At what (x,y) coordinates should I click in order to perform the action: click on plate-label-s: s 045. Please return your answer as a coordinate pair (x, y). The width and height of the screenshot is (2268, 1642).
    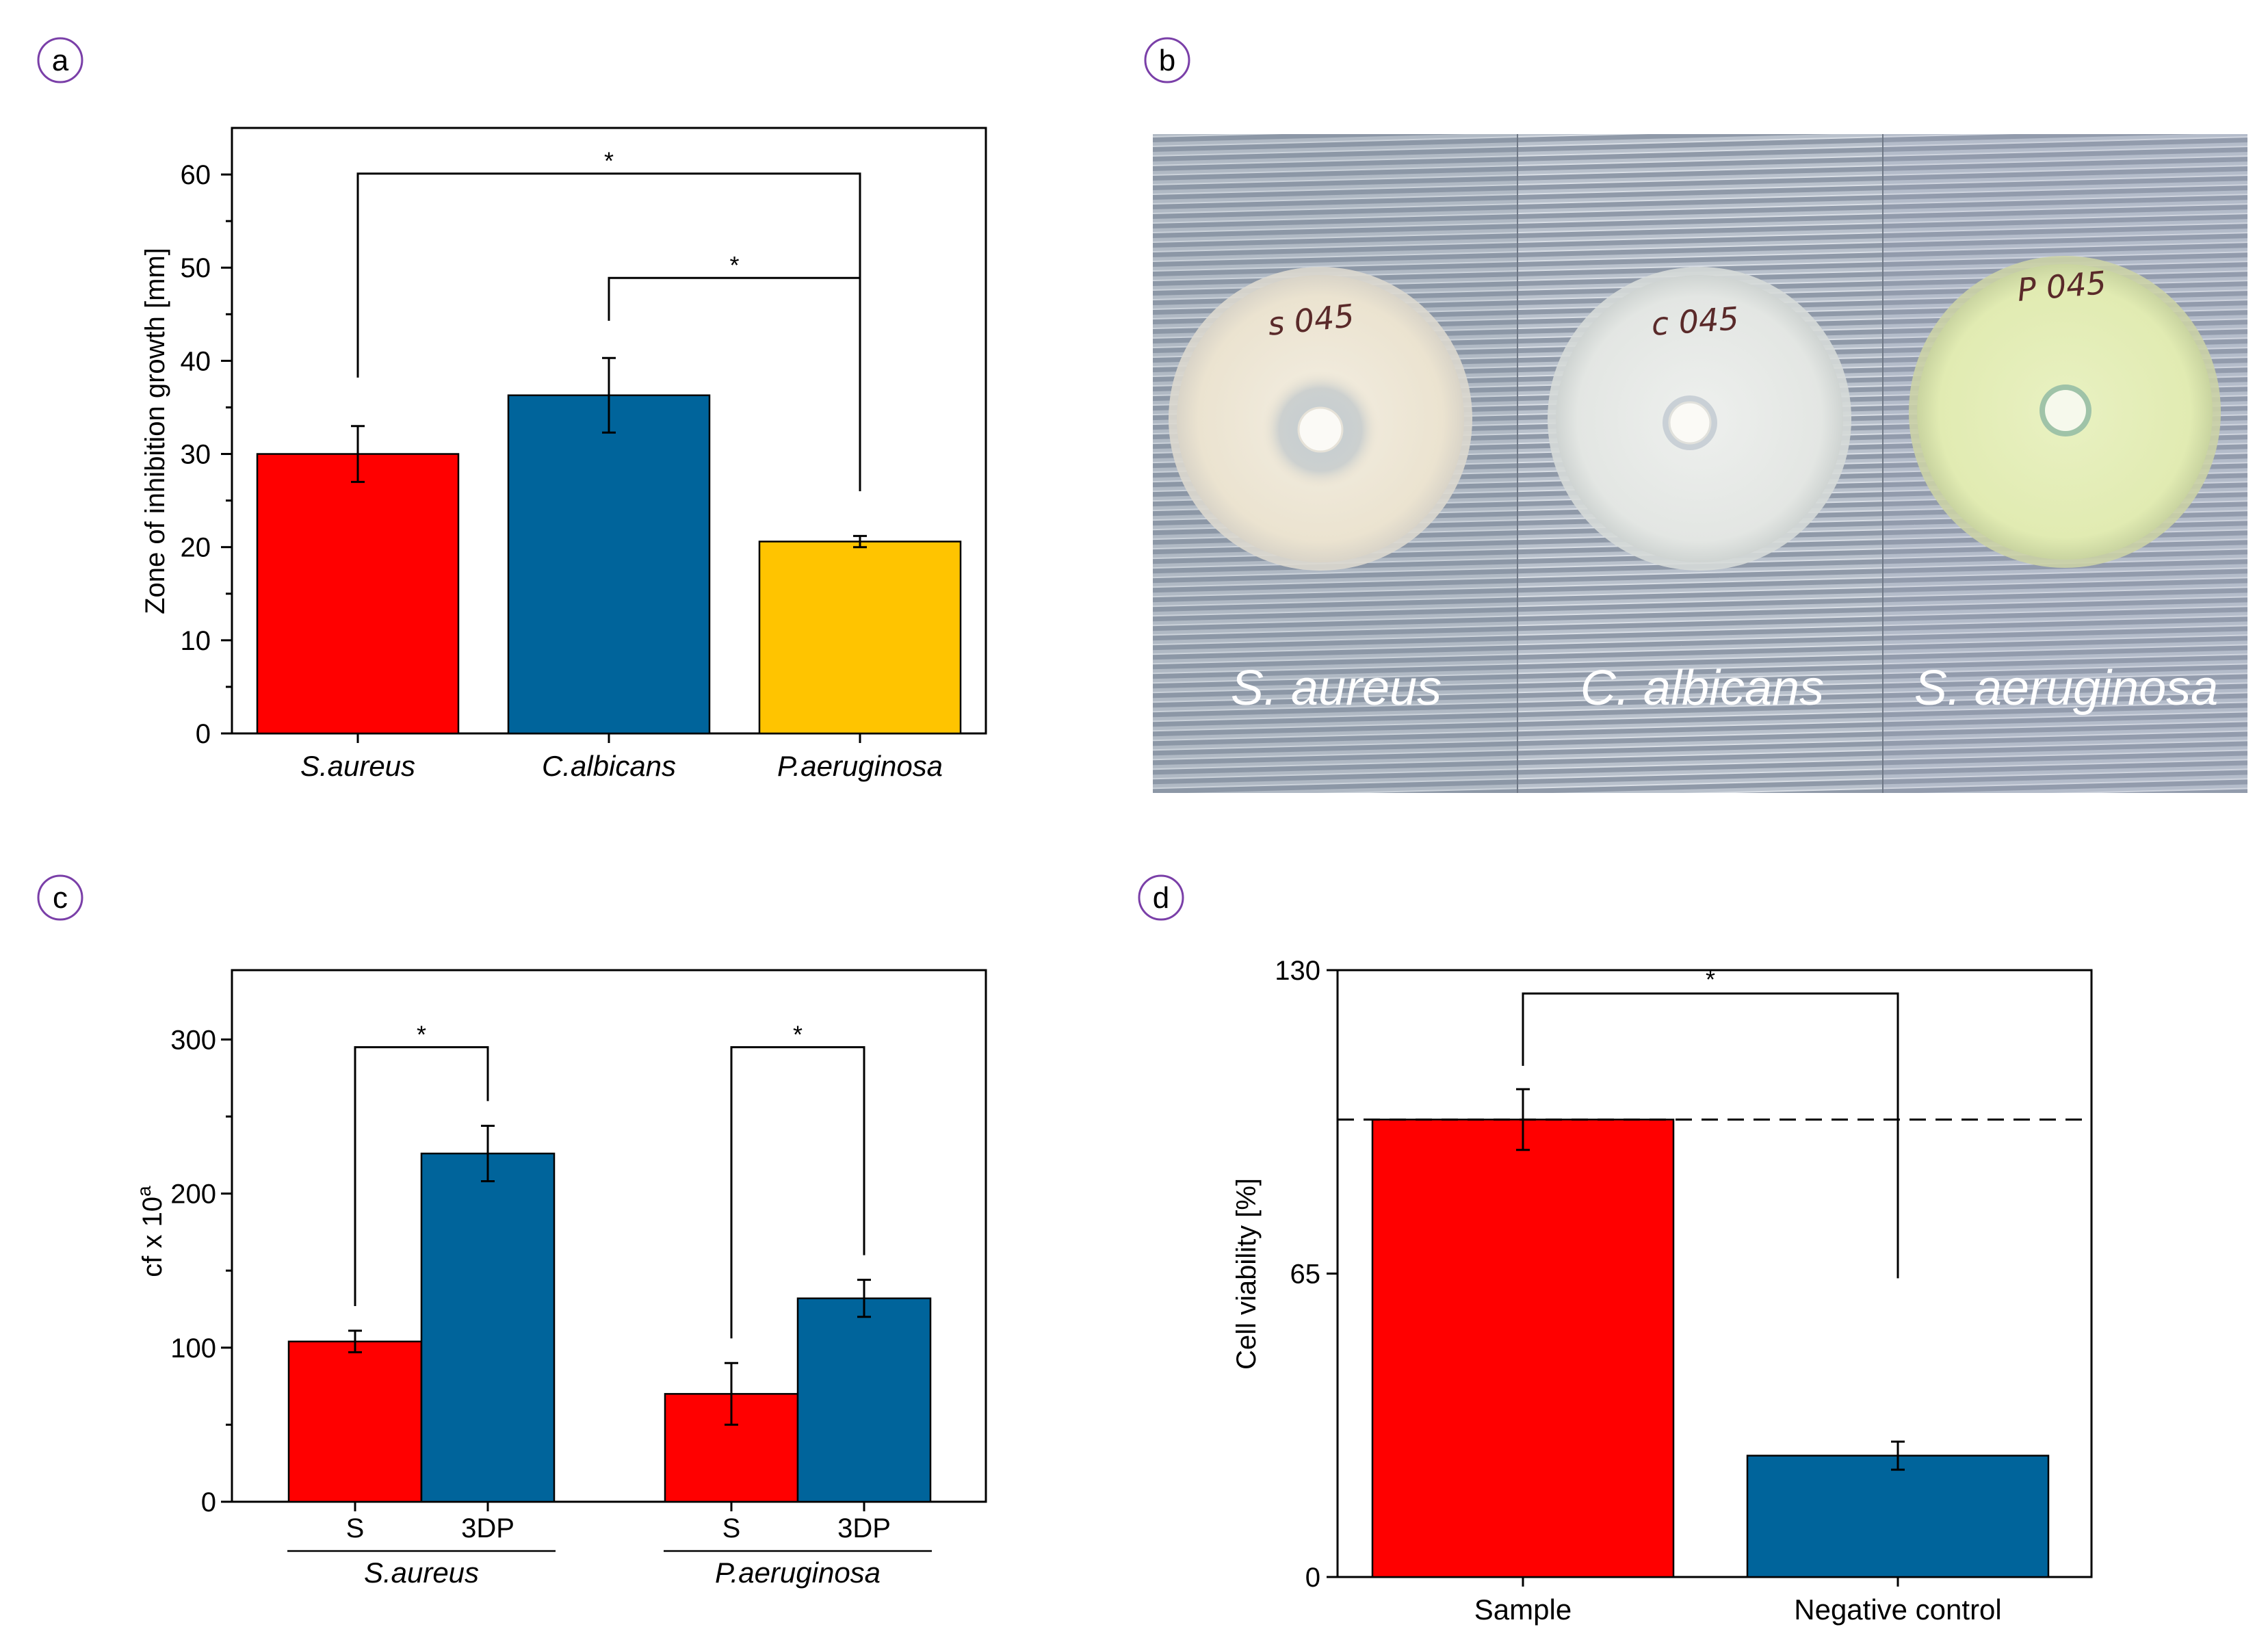
    Looking at the image, I should click on (1311, 320).